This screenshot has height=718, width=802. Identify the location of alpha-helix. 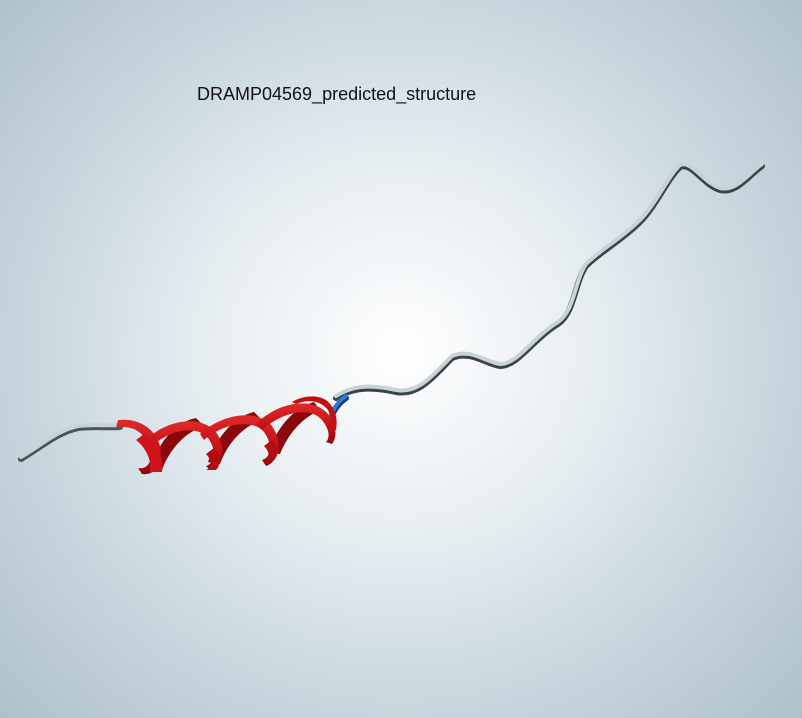
(226, 435).